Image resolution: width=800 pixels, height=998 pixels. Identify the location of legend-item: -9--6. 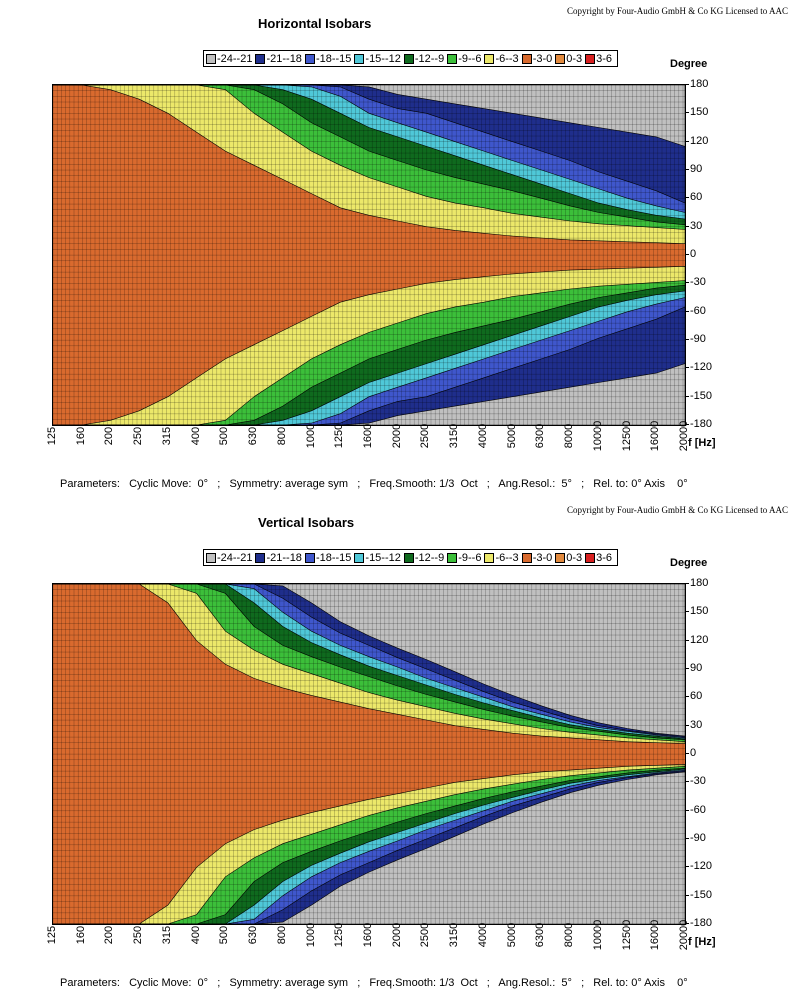
(464, 558).